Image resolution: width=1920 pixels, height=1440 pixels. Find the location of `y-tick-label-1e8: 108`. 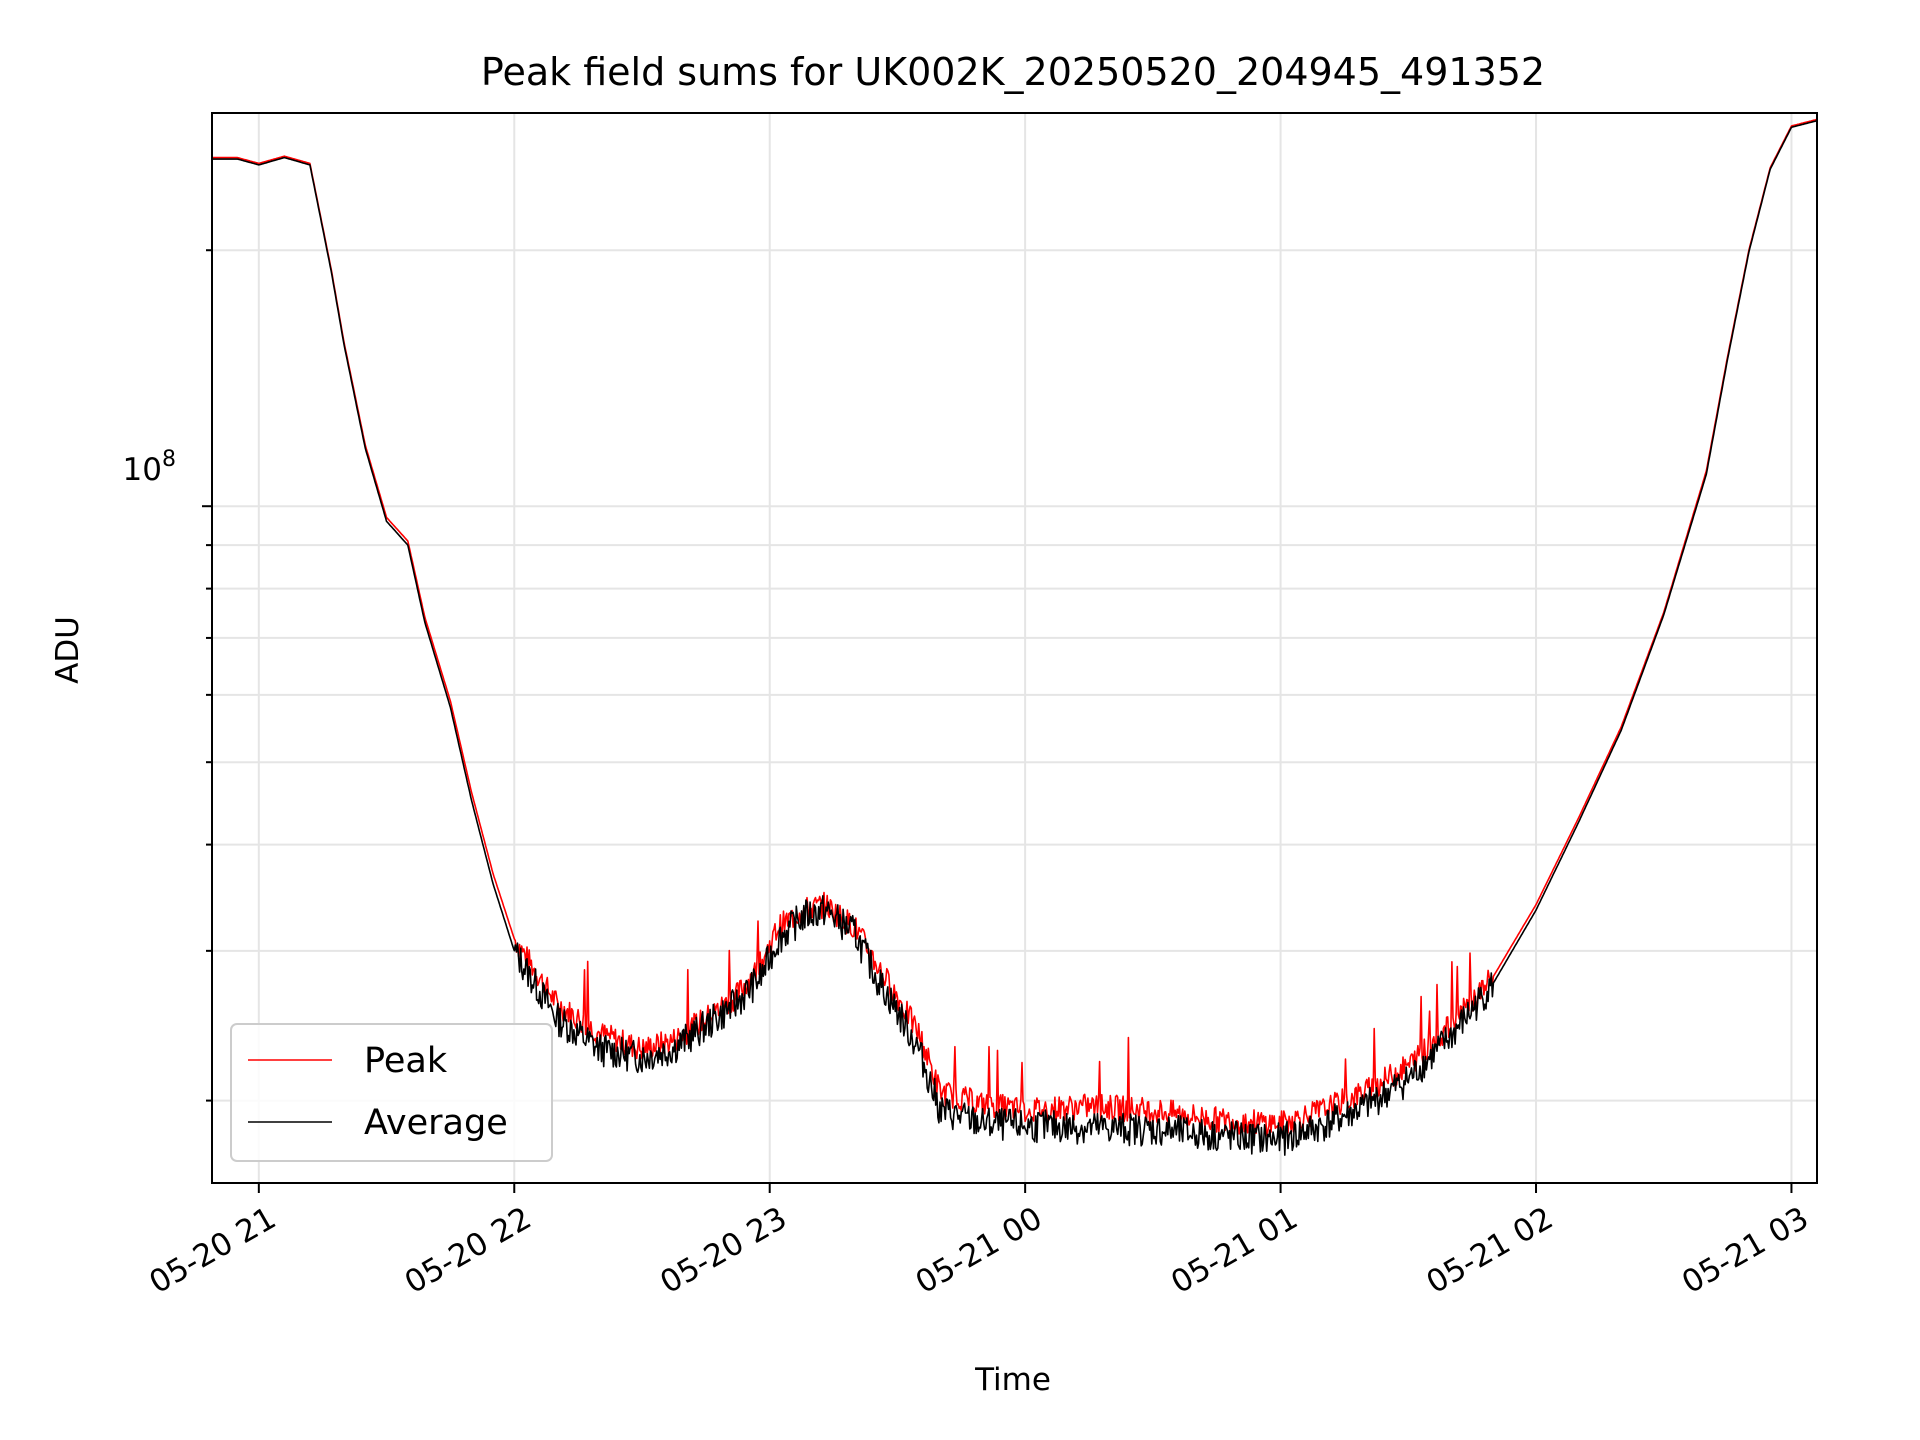

y-tick-label-1e8: 108 is located at coordinates (149, 467).